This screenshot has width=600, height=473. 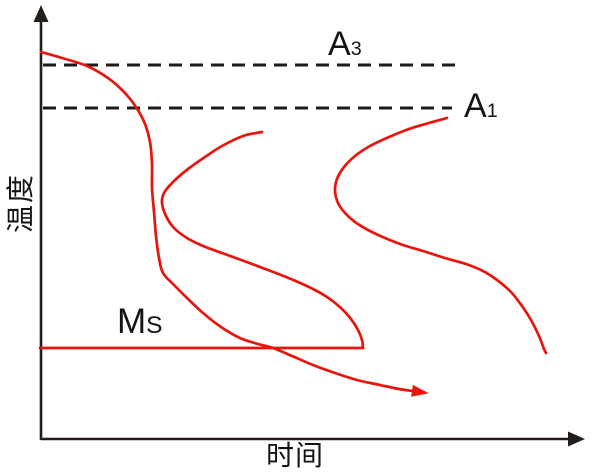 I want to click on ms-label: MS, so click(x=140, y=321).